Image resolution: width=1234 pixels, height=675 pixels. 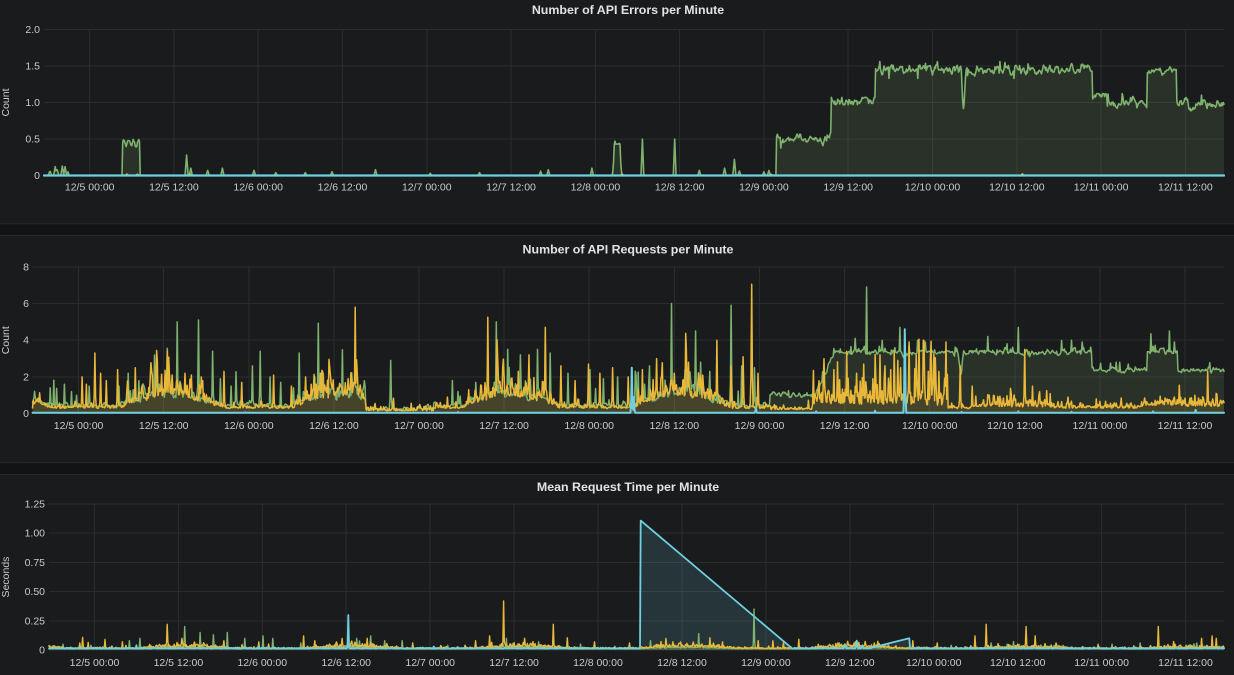 I want to click on svg-text: 1.25, so click(x=35, y=505).